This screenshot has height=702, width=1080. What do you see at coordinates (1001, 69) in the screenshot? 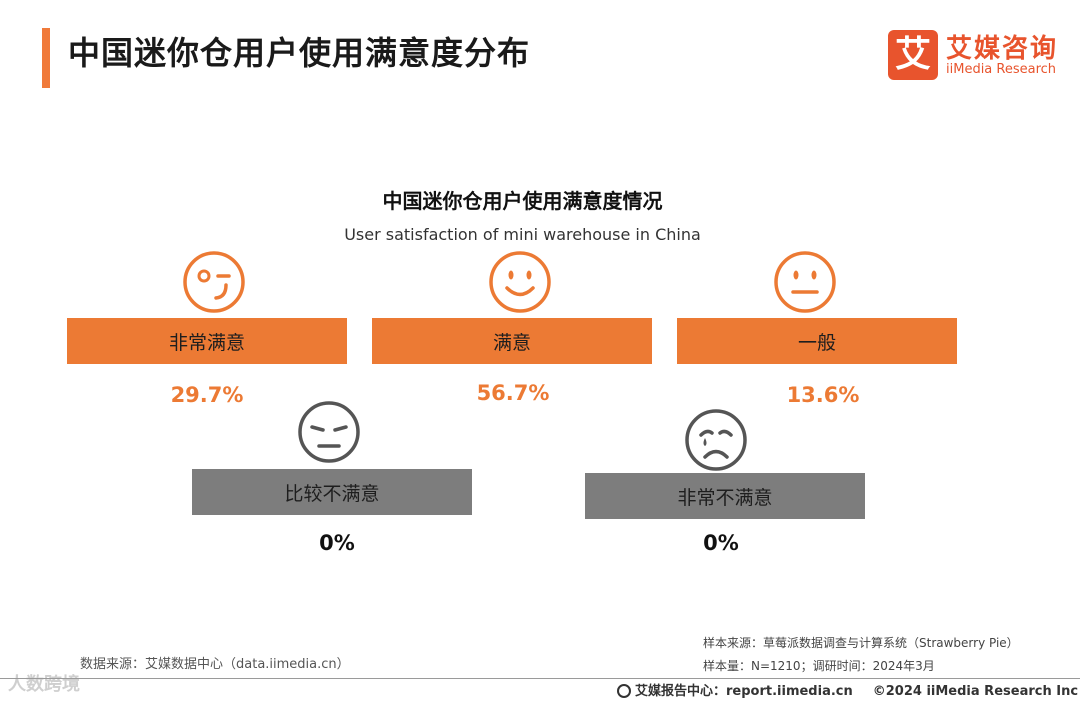
I see `logo-english-name: iiMedia Research` at bounding box center [1001, 69].